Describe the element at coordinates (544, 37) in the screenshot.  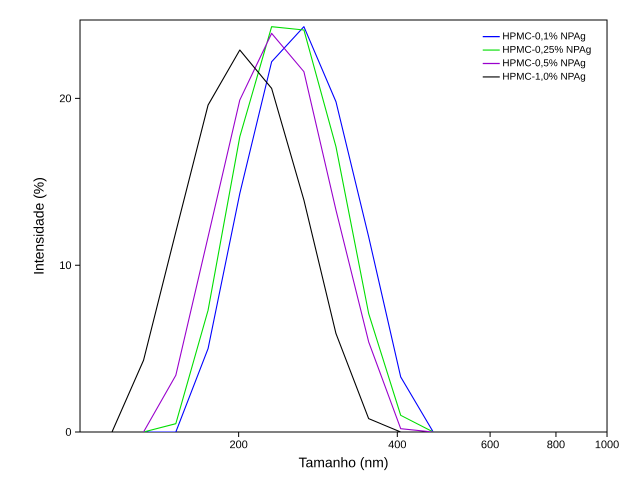
I see `legend-label: HPMC-0,1% NPAg` at that location.